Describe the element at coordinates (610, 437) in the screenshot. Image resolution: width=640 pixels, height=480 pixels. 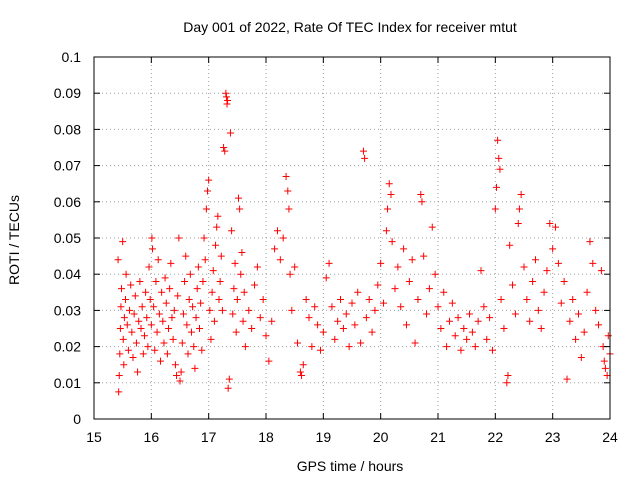
I see `x-tick-label: 24` at that location.